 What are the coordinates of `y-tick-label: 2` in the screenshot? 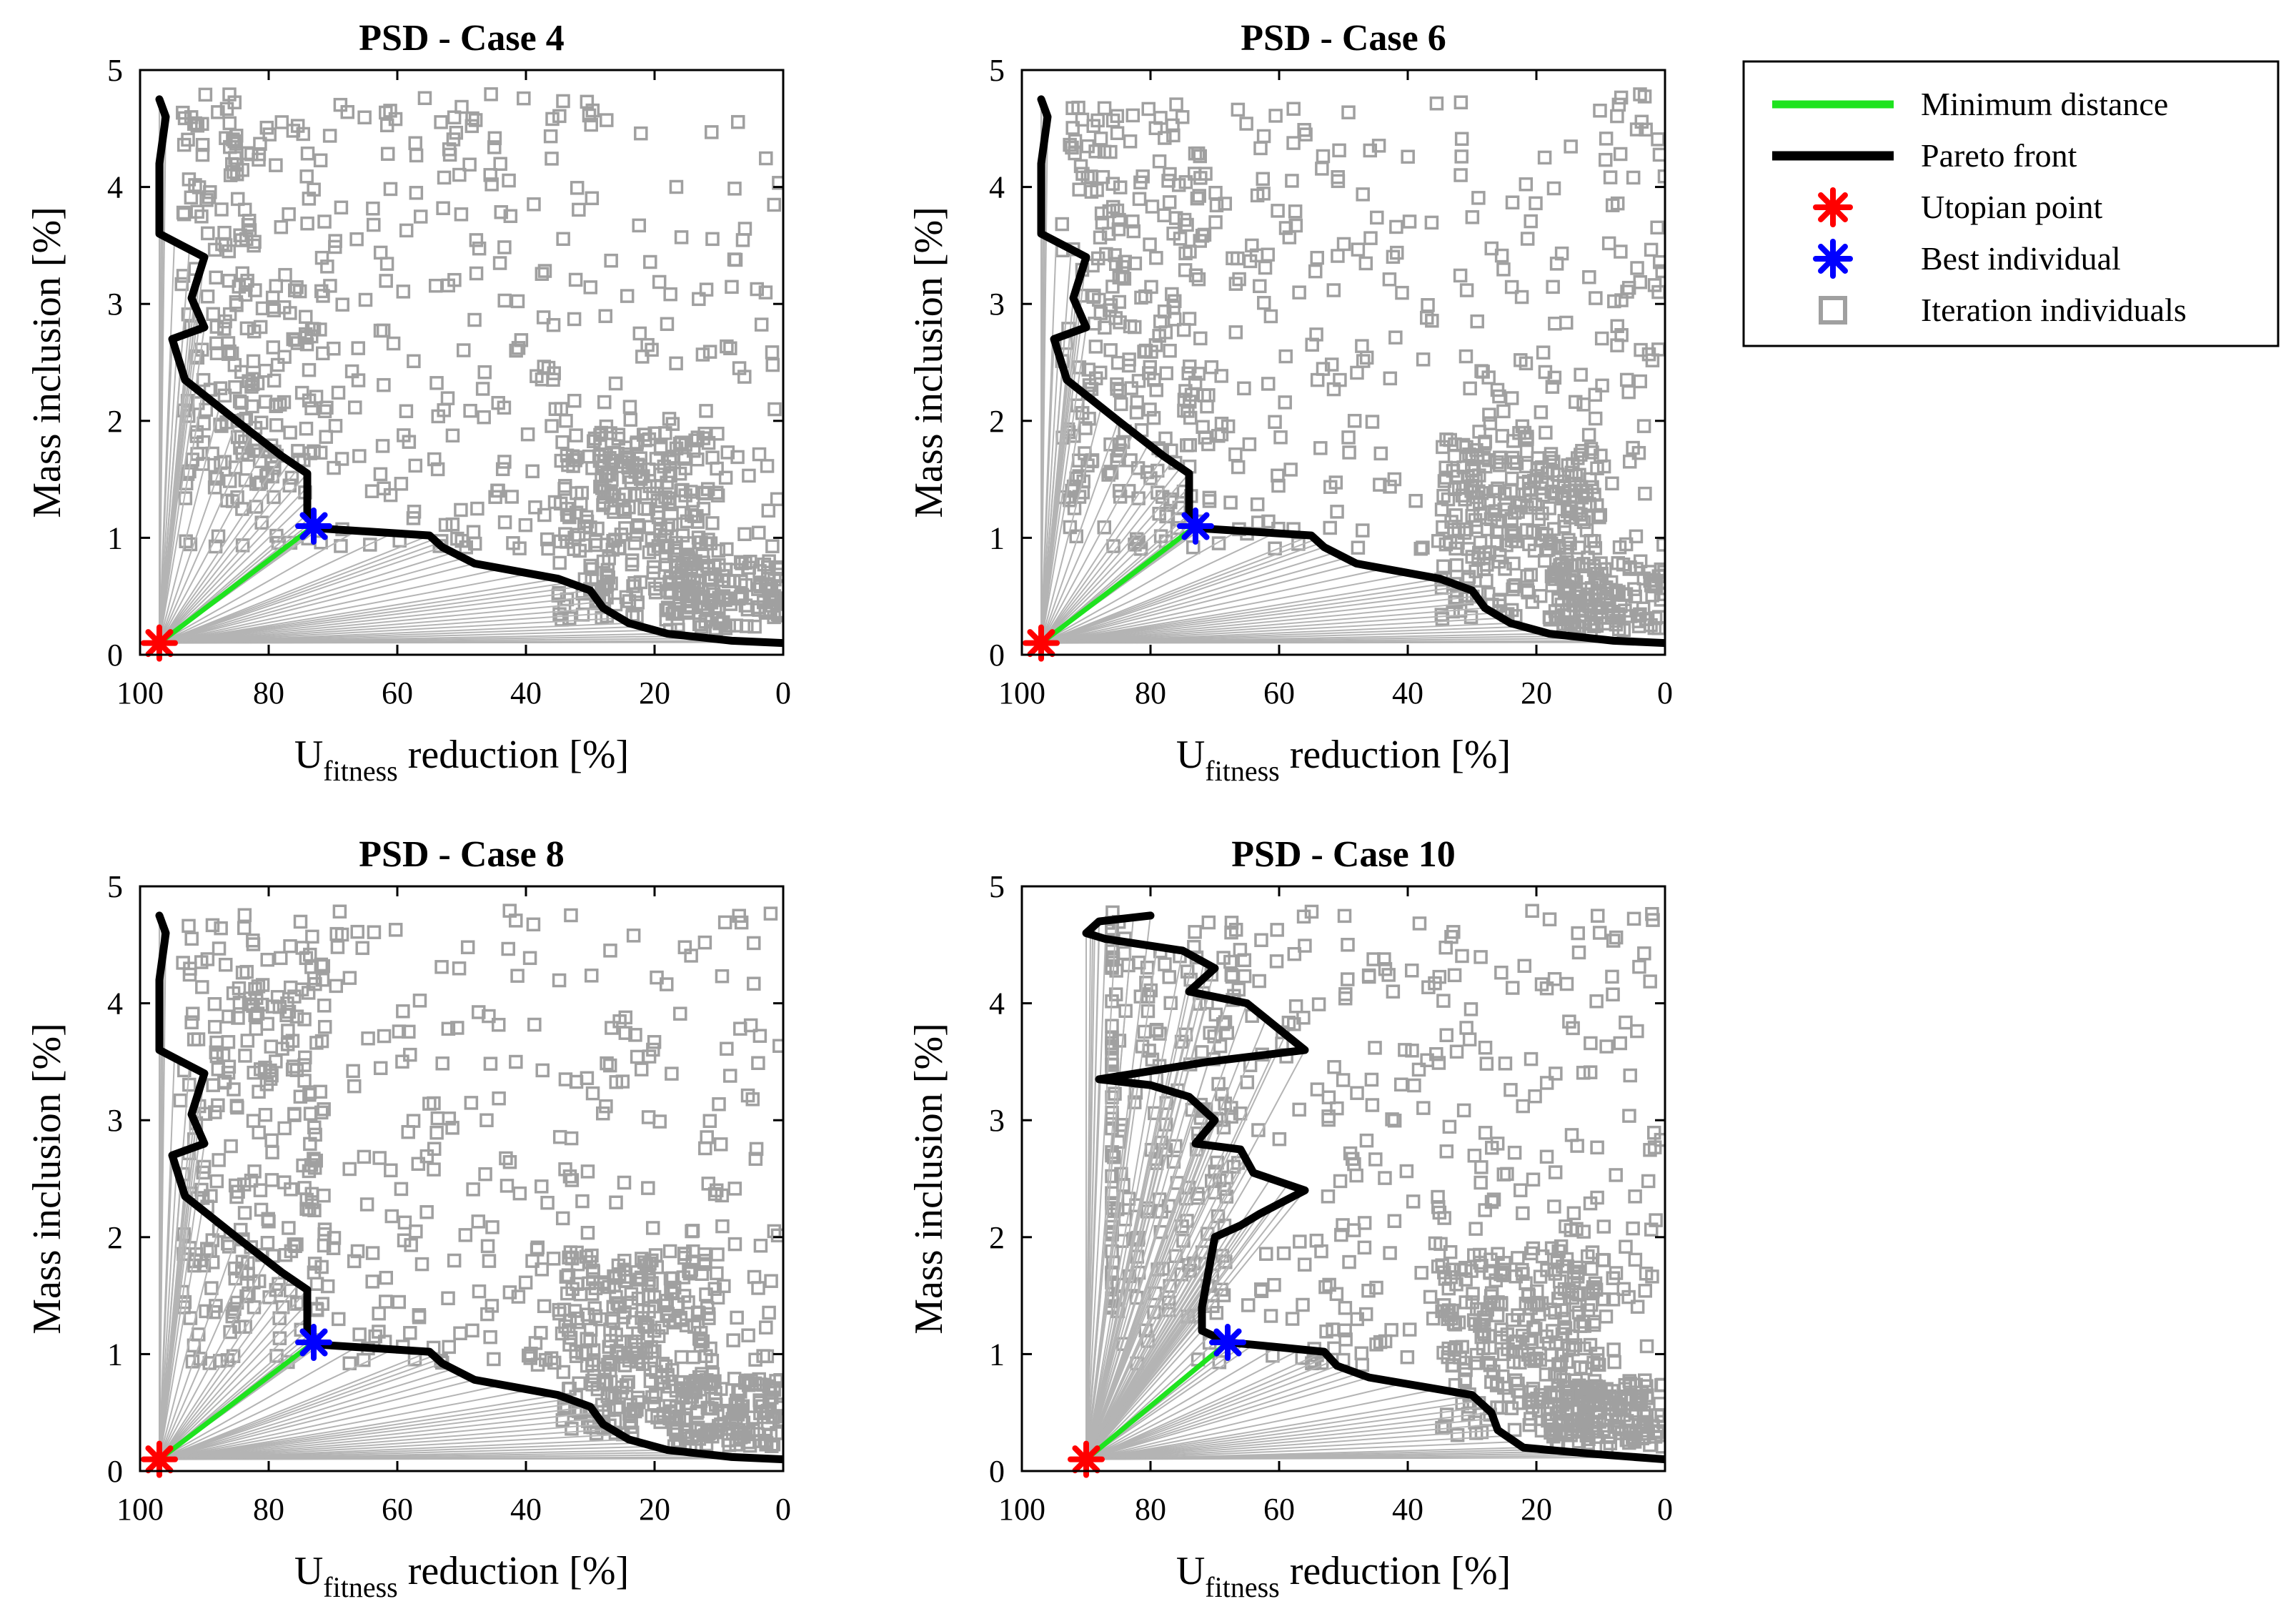 It's located at (997, 421).